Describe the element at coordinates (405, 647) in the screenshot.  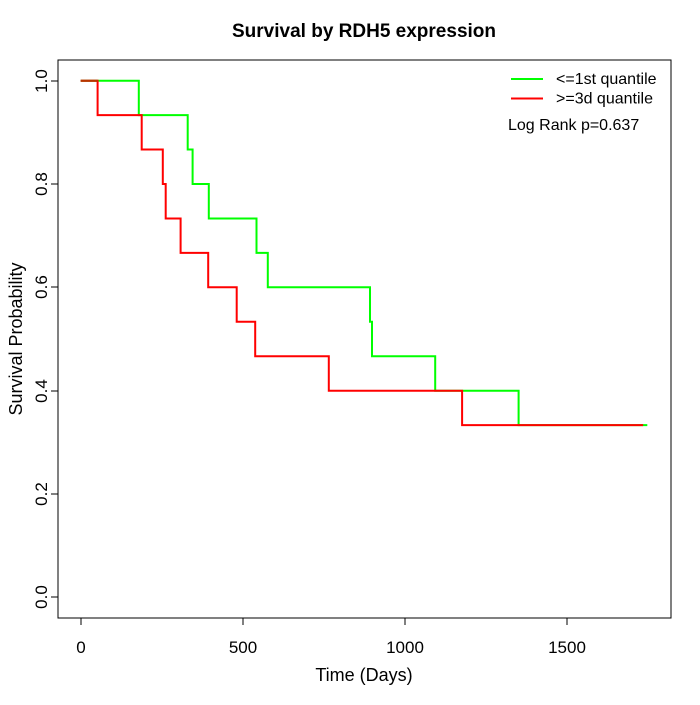
I see `x-tick-label-2: 1000` at that location.